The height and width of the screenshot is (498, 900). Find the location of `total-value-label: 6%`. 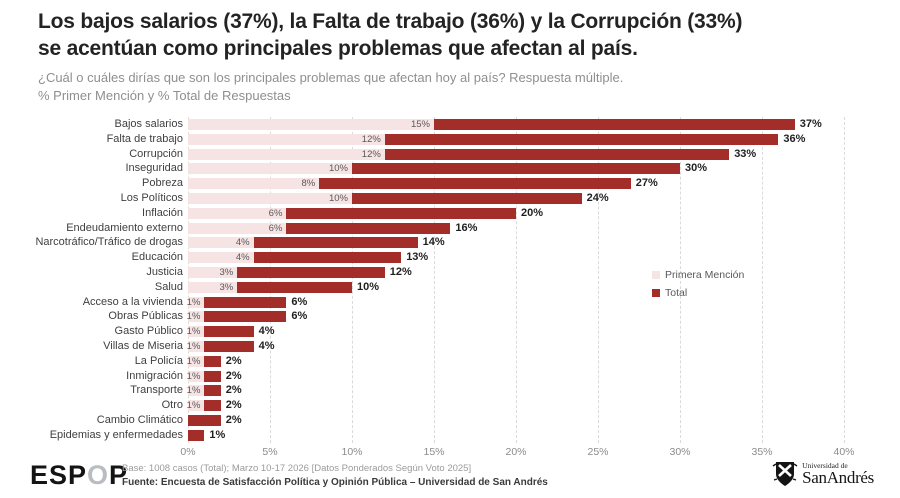

total-value-label: 6% is located at coordinates (299, 301).